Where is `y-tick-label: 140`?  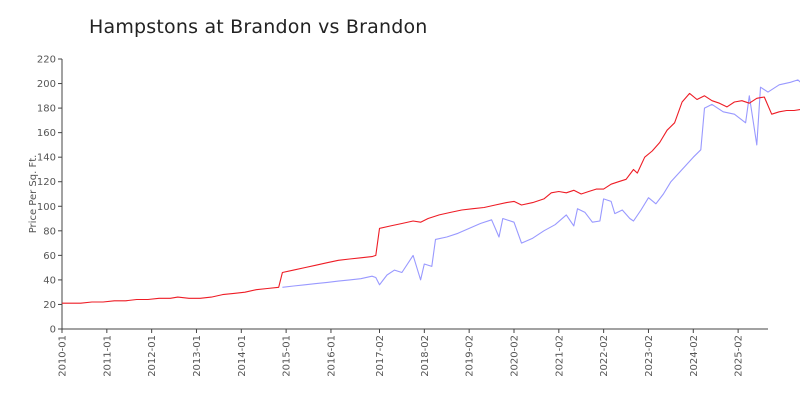
y-tick-label: 140 is located at coordinates (46, 158).